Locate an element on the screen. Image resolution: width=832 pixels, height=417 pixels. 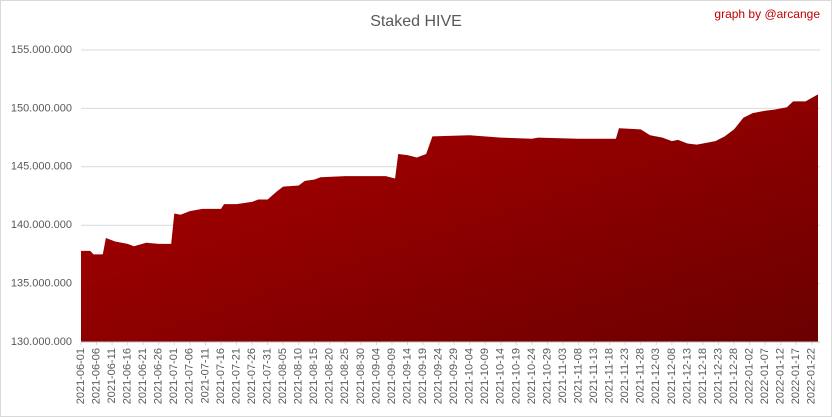
x-tick-label: 2021-06-16 is located at coordinates (128, 376).